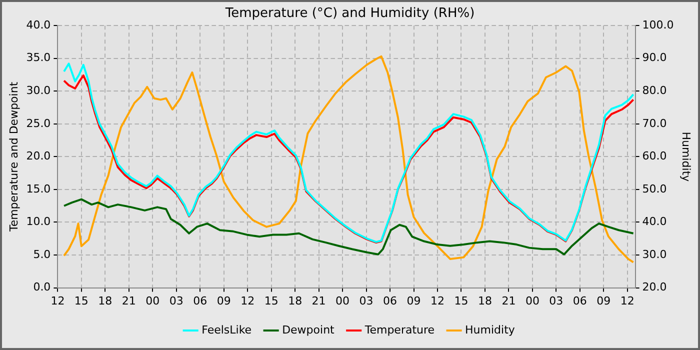  I want to click on y2-tick-label: 60.0, so click(654, 156).